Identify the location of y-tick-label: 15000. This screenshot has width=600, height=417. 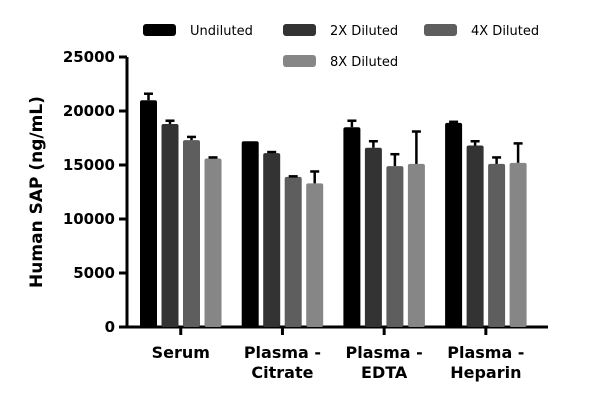
(89, 165).